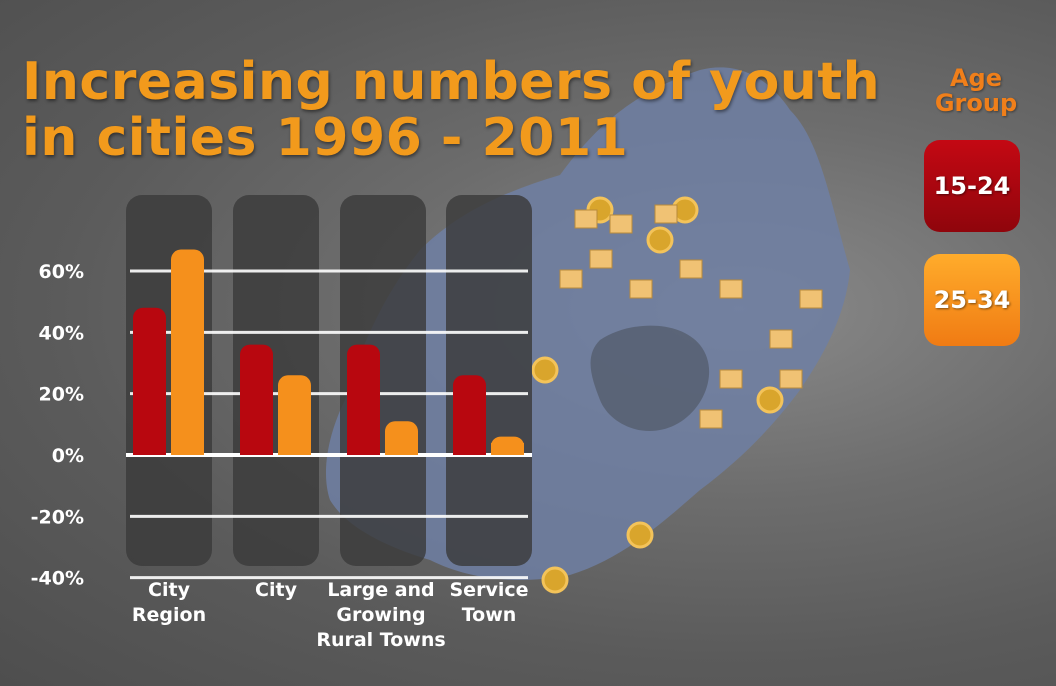  Describe the element at coordinates (61, 395) in the screenshot. I see `y-tick-label: 20%` at that location.